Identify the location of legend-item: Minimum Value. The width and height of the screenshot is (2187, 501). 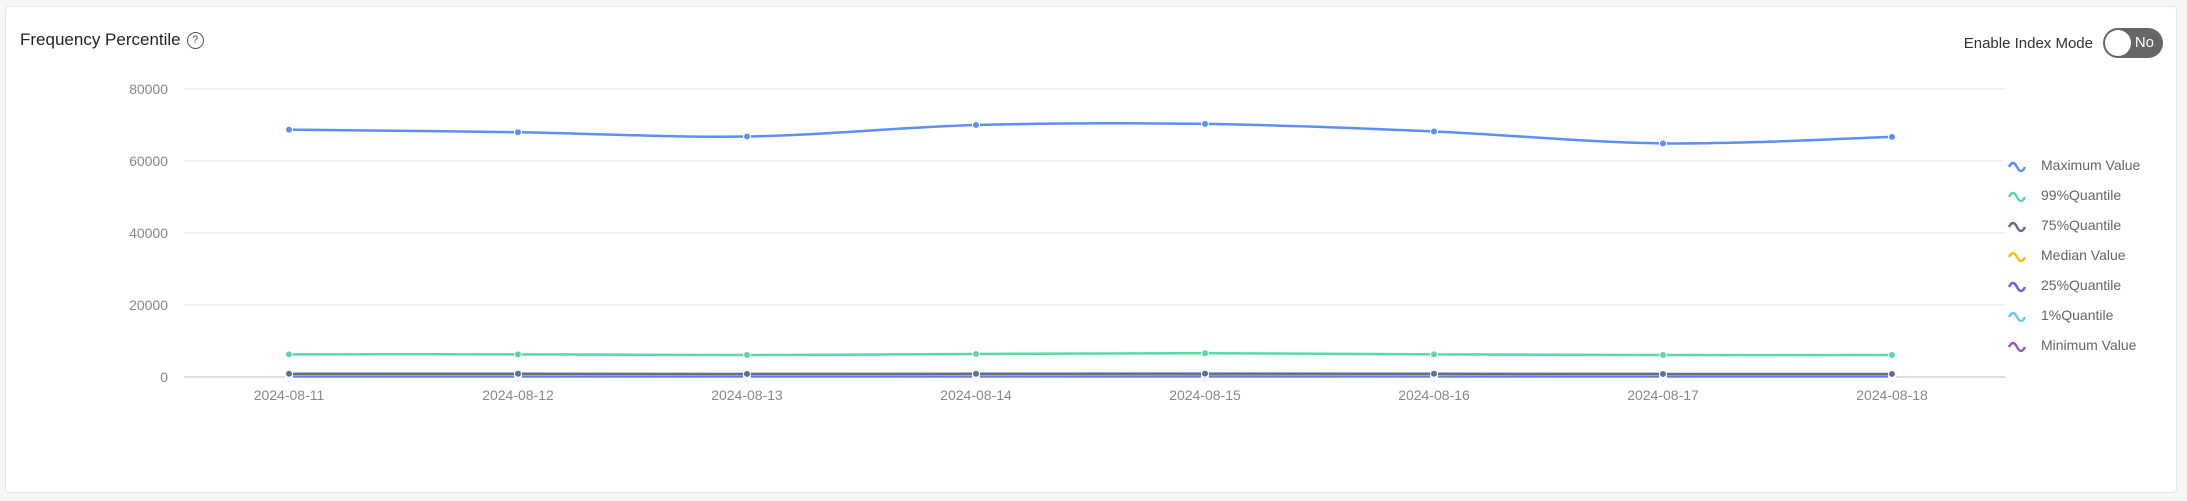
(2089, 345).